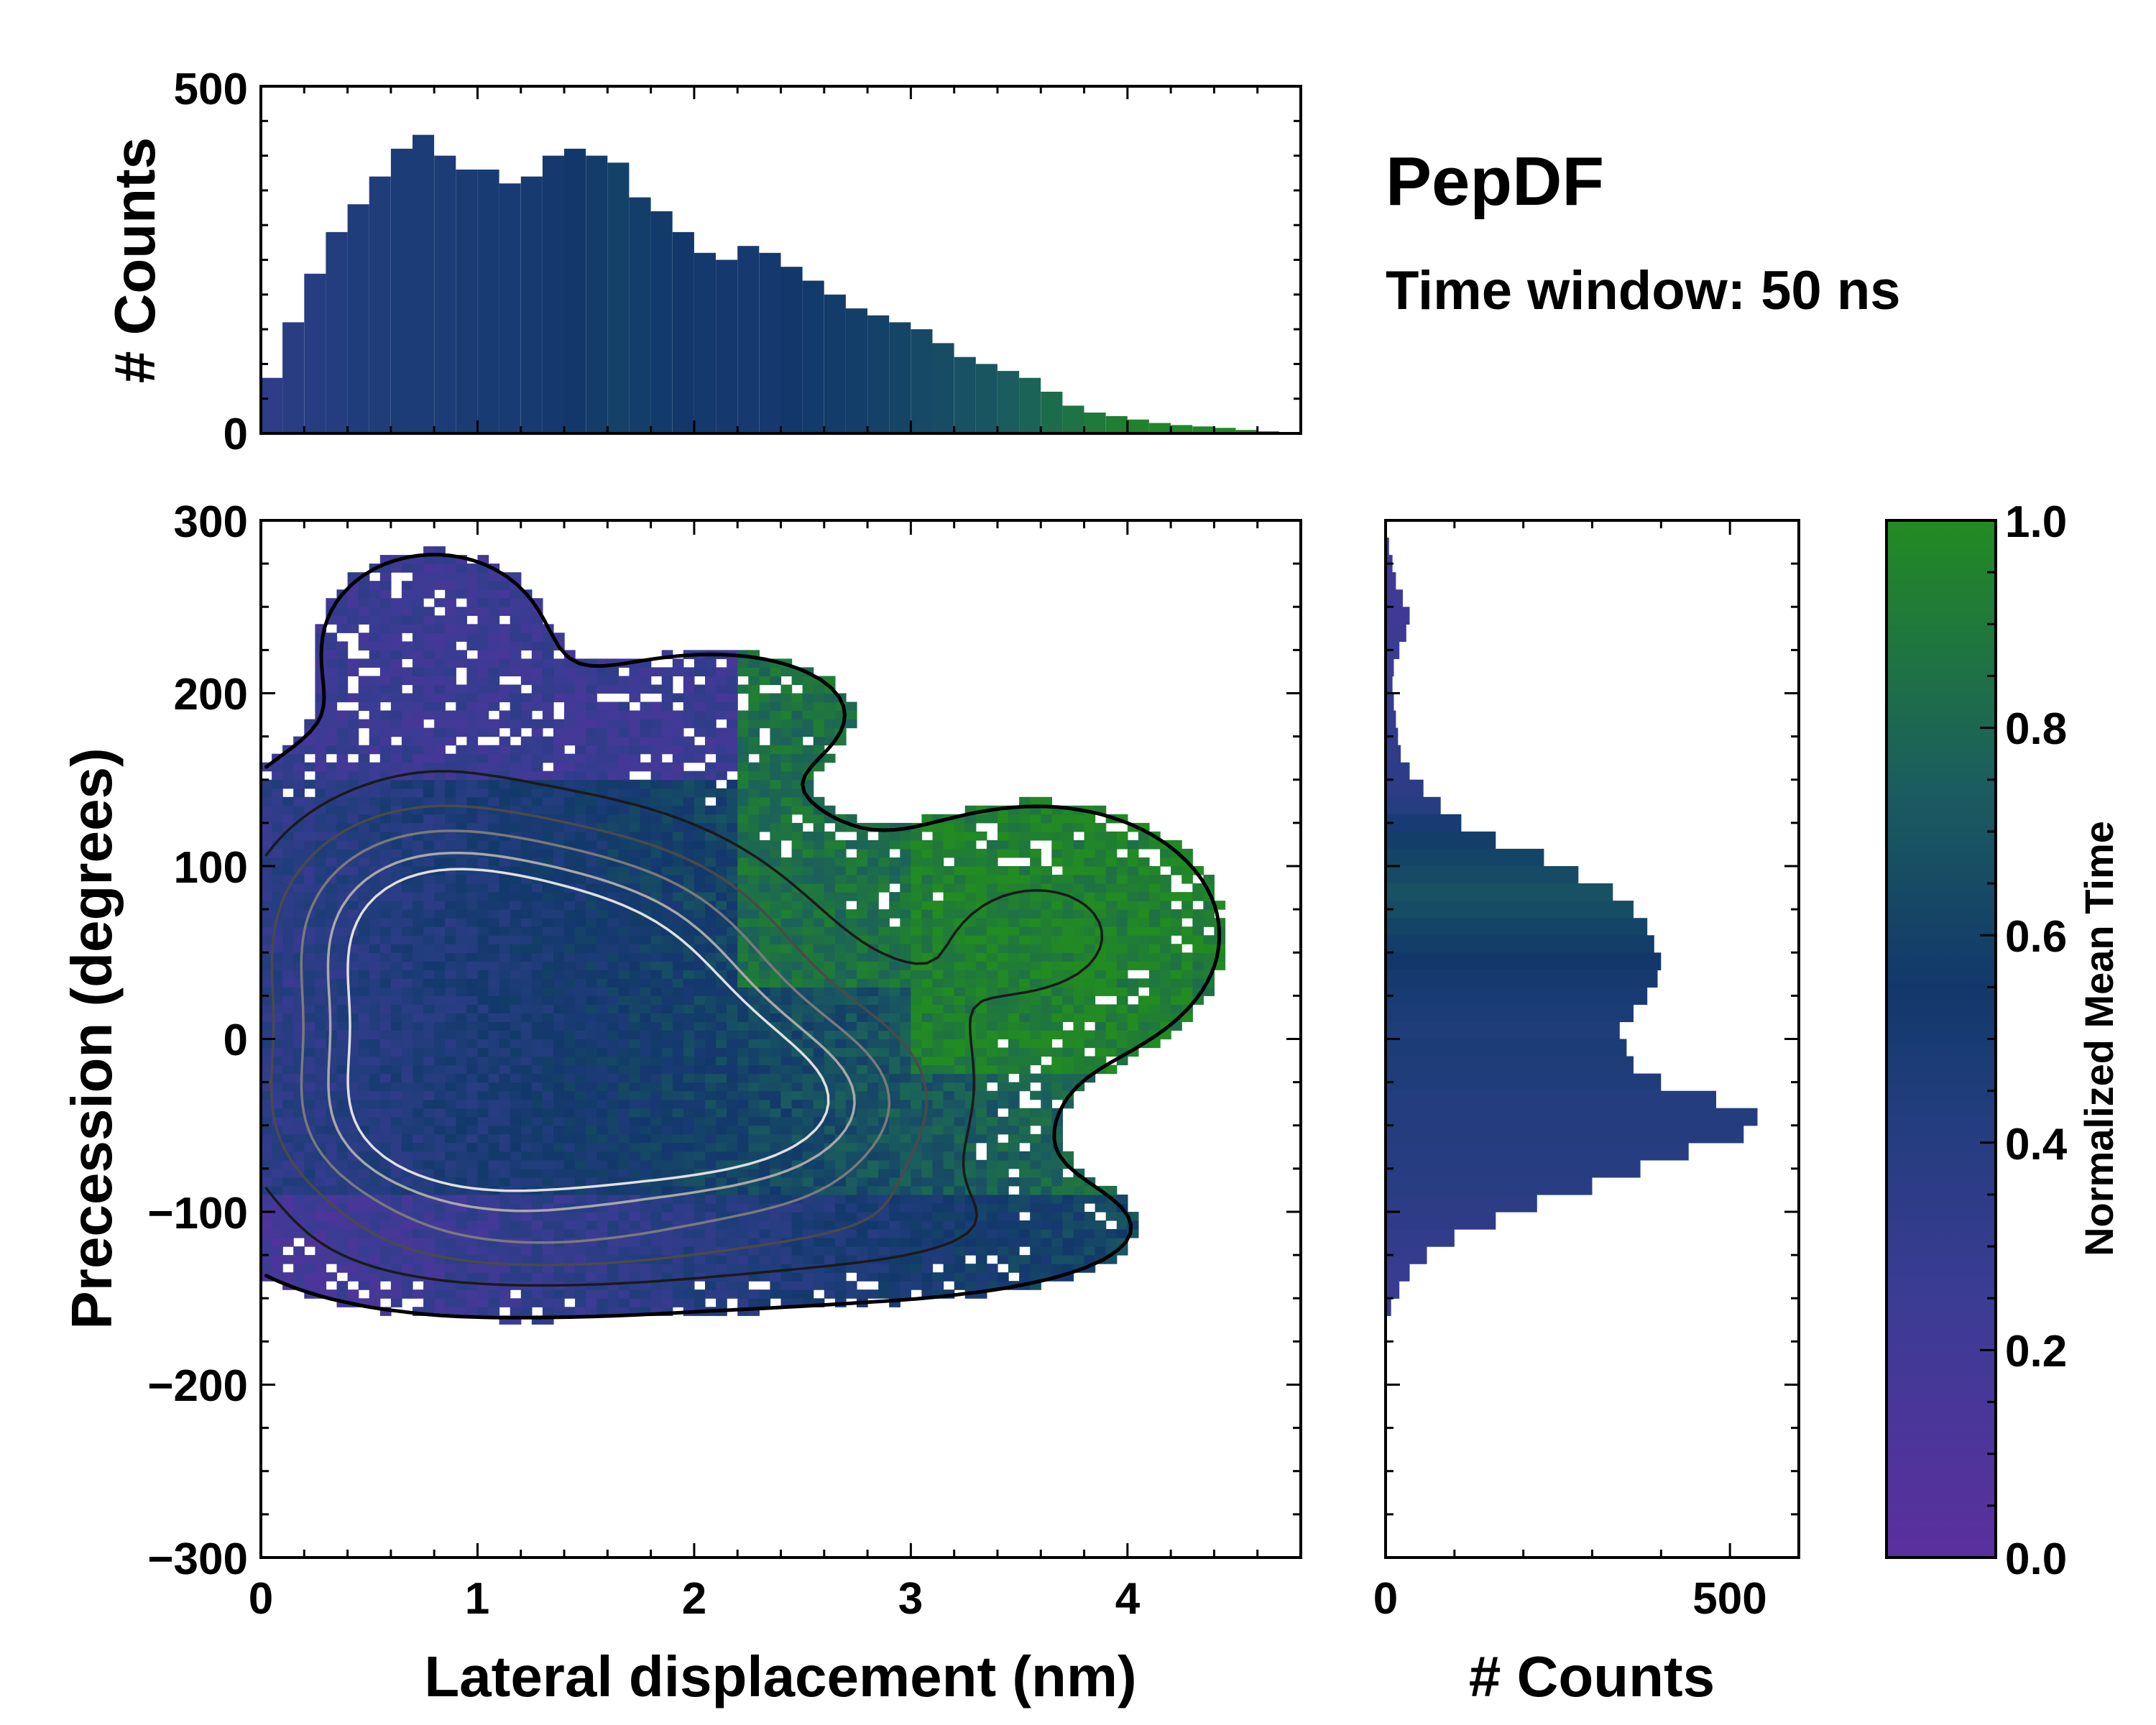  Describe the element at coordinates (1246, 431) in the screenshot. I see `top-hist-bar` at that location.